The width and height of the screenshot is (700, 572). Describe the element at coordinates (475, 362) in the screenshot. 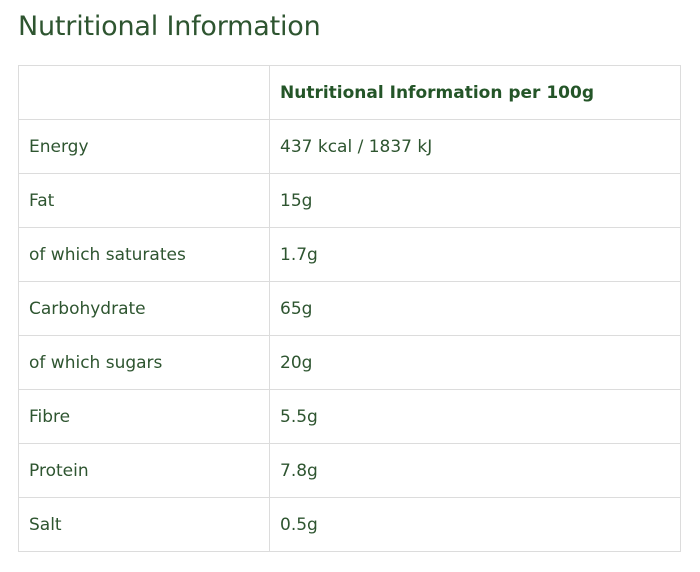

I see `nutrient-value: 20g` at that location.